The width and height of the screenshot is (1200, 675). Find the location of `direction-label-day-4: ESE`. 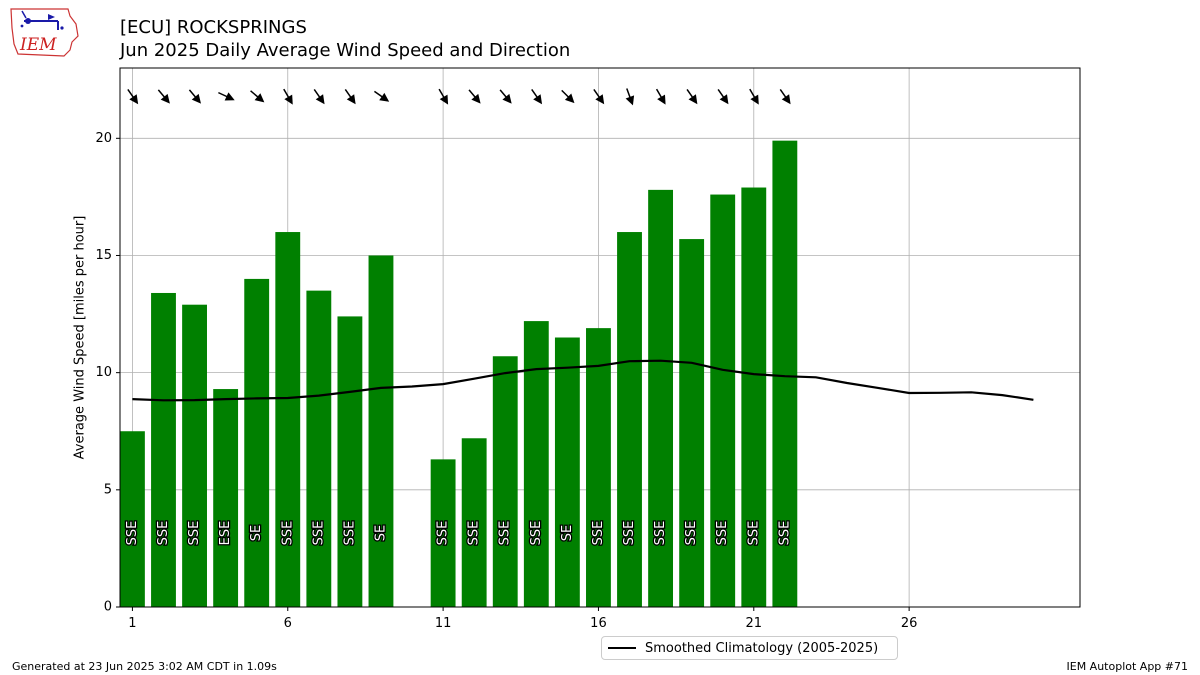

direction-label-day-4: ESE is located at coordinates (225, 533).